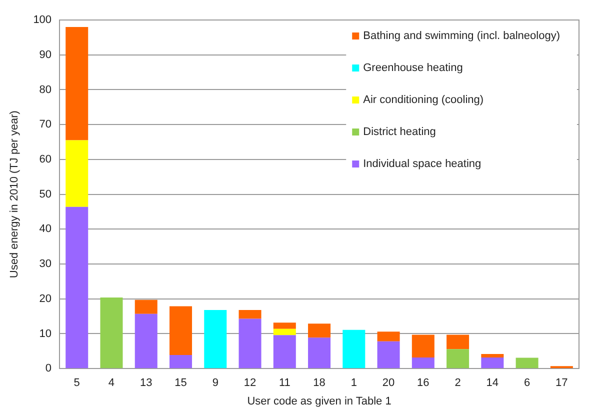 This screenshot has height=410, width=591. What do you see at coordinates (77, 383) in the screenshot?
I see `x-tick-label: 5` at bounding box center [77, 383].